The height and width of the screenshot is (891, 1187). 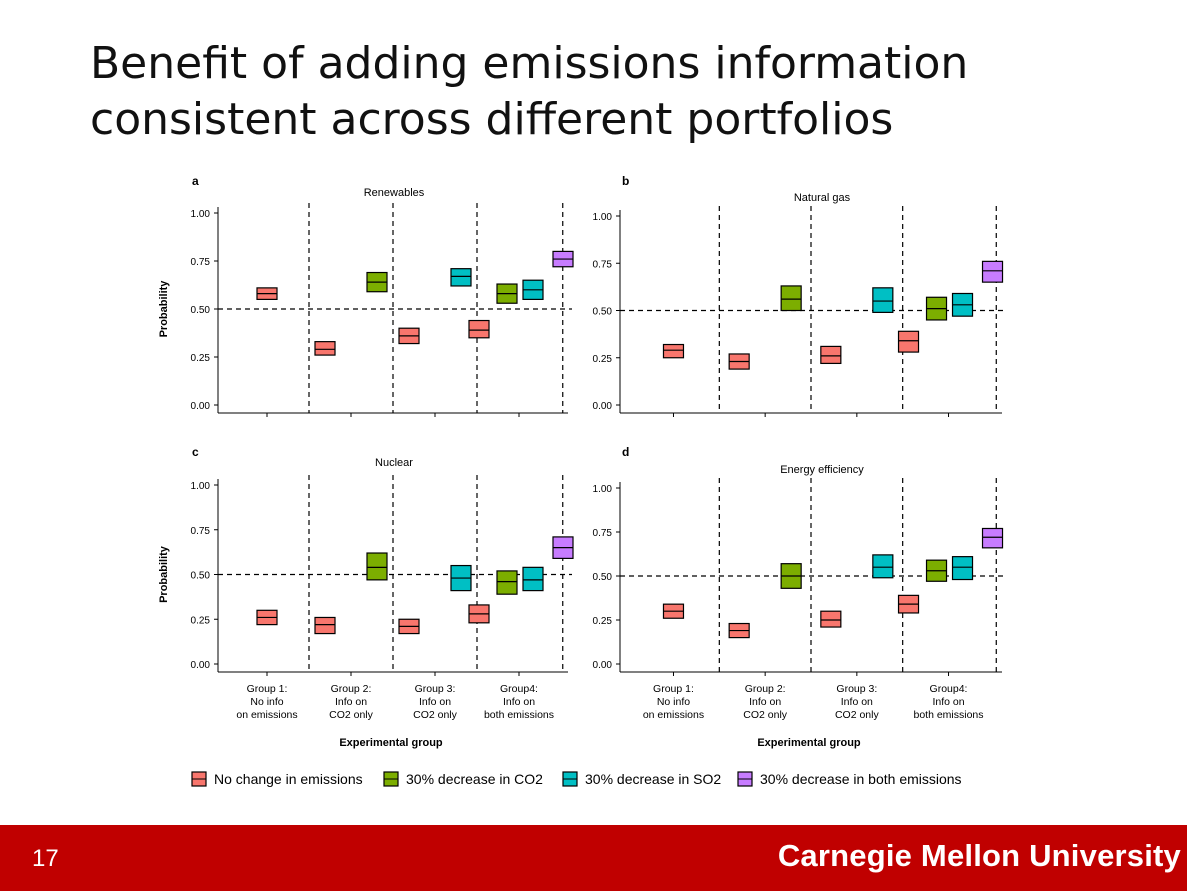 I want to click on legend-label: 30% decrease in SO2, so click(x=653, y=779).